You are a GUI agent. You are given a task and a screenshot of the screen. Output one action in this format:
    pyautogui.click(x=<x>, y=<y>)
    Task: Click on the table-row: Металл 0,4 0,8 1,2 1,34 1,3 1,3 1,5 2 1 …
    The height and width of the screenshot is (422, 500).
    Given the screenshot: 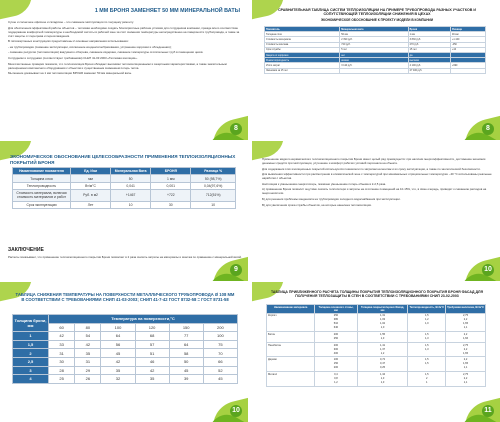 What is the action you would take?
    pyautogui.click(x=375, y=378)
    